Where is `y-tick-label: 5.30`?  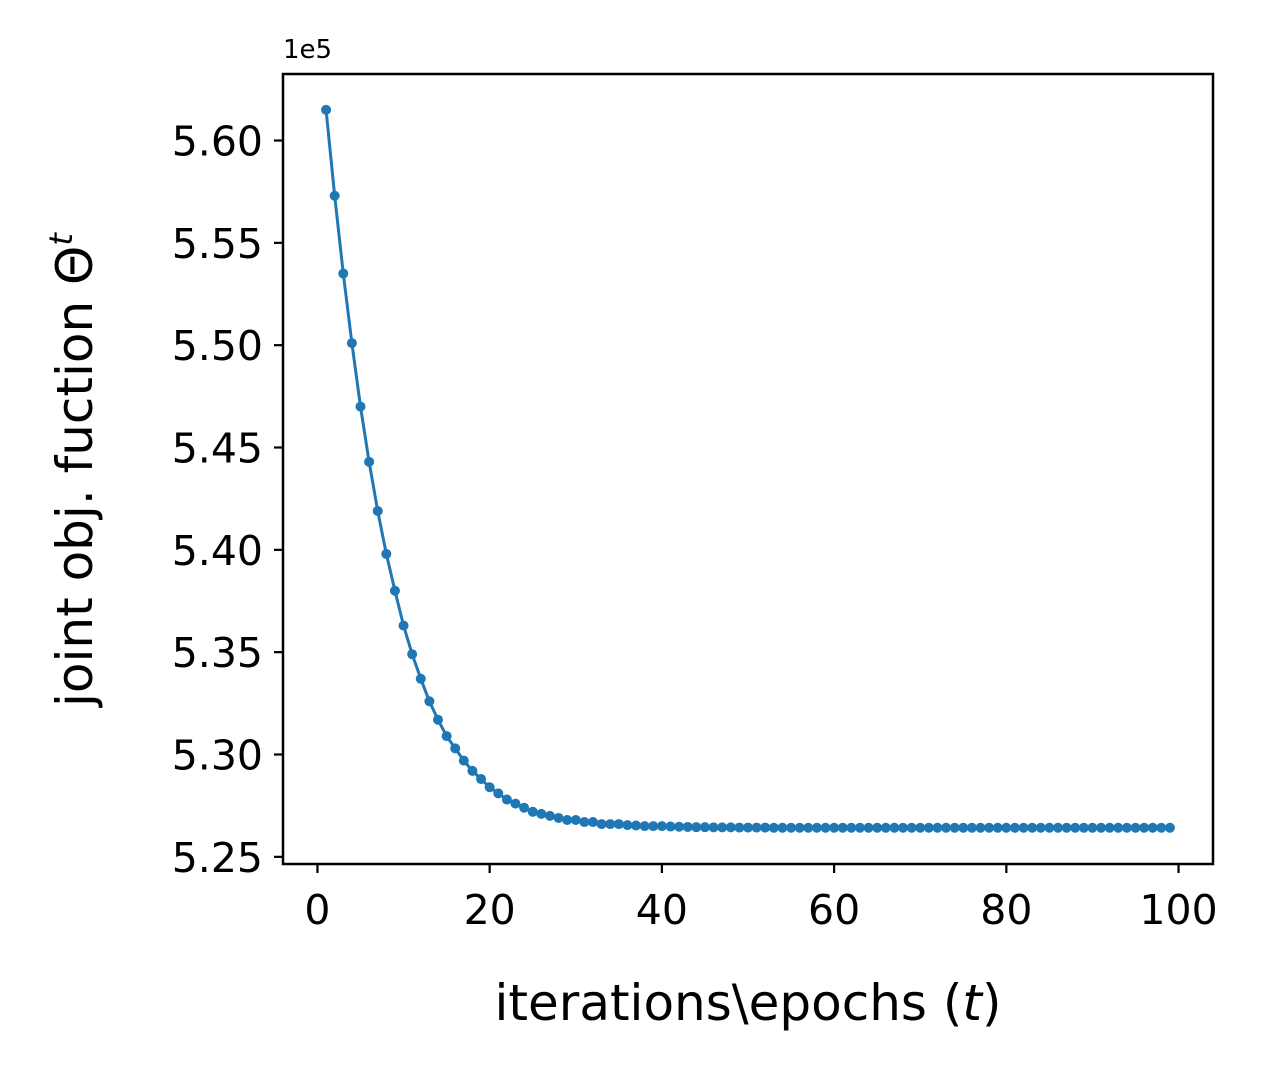
y-tick-label: 5.30 is located at coordinates (217, 756).